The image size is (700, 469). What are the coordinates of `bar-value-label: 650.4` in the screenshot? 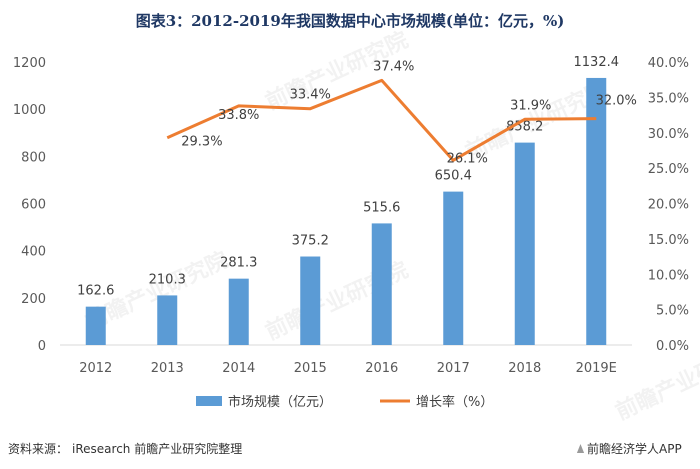 It's located at (453, 176).